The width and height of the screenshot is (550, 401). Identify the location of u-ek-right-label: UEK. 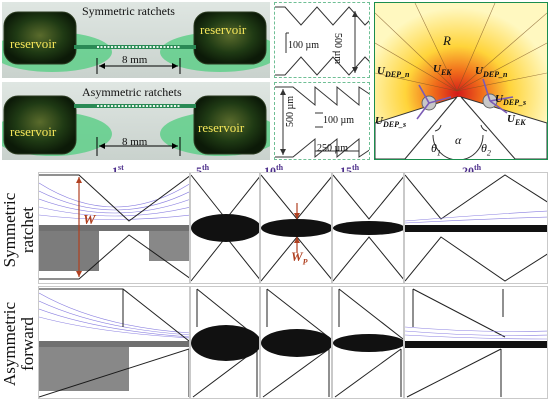
(516, 120).